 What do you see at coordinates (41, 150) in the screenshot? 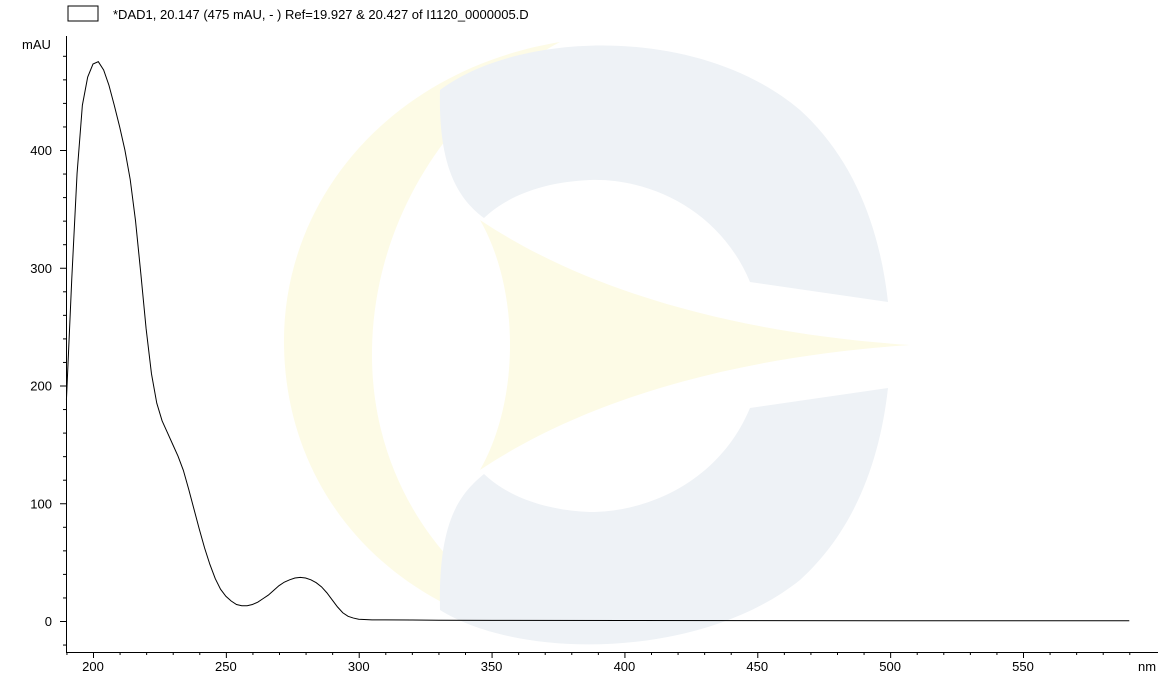
I see `y-tick-label: 400` at bounding box center [41, 150].